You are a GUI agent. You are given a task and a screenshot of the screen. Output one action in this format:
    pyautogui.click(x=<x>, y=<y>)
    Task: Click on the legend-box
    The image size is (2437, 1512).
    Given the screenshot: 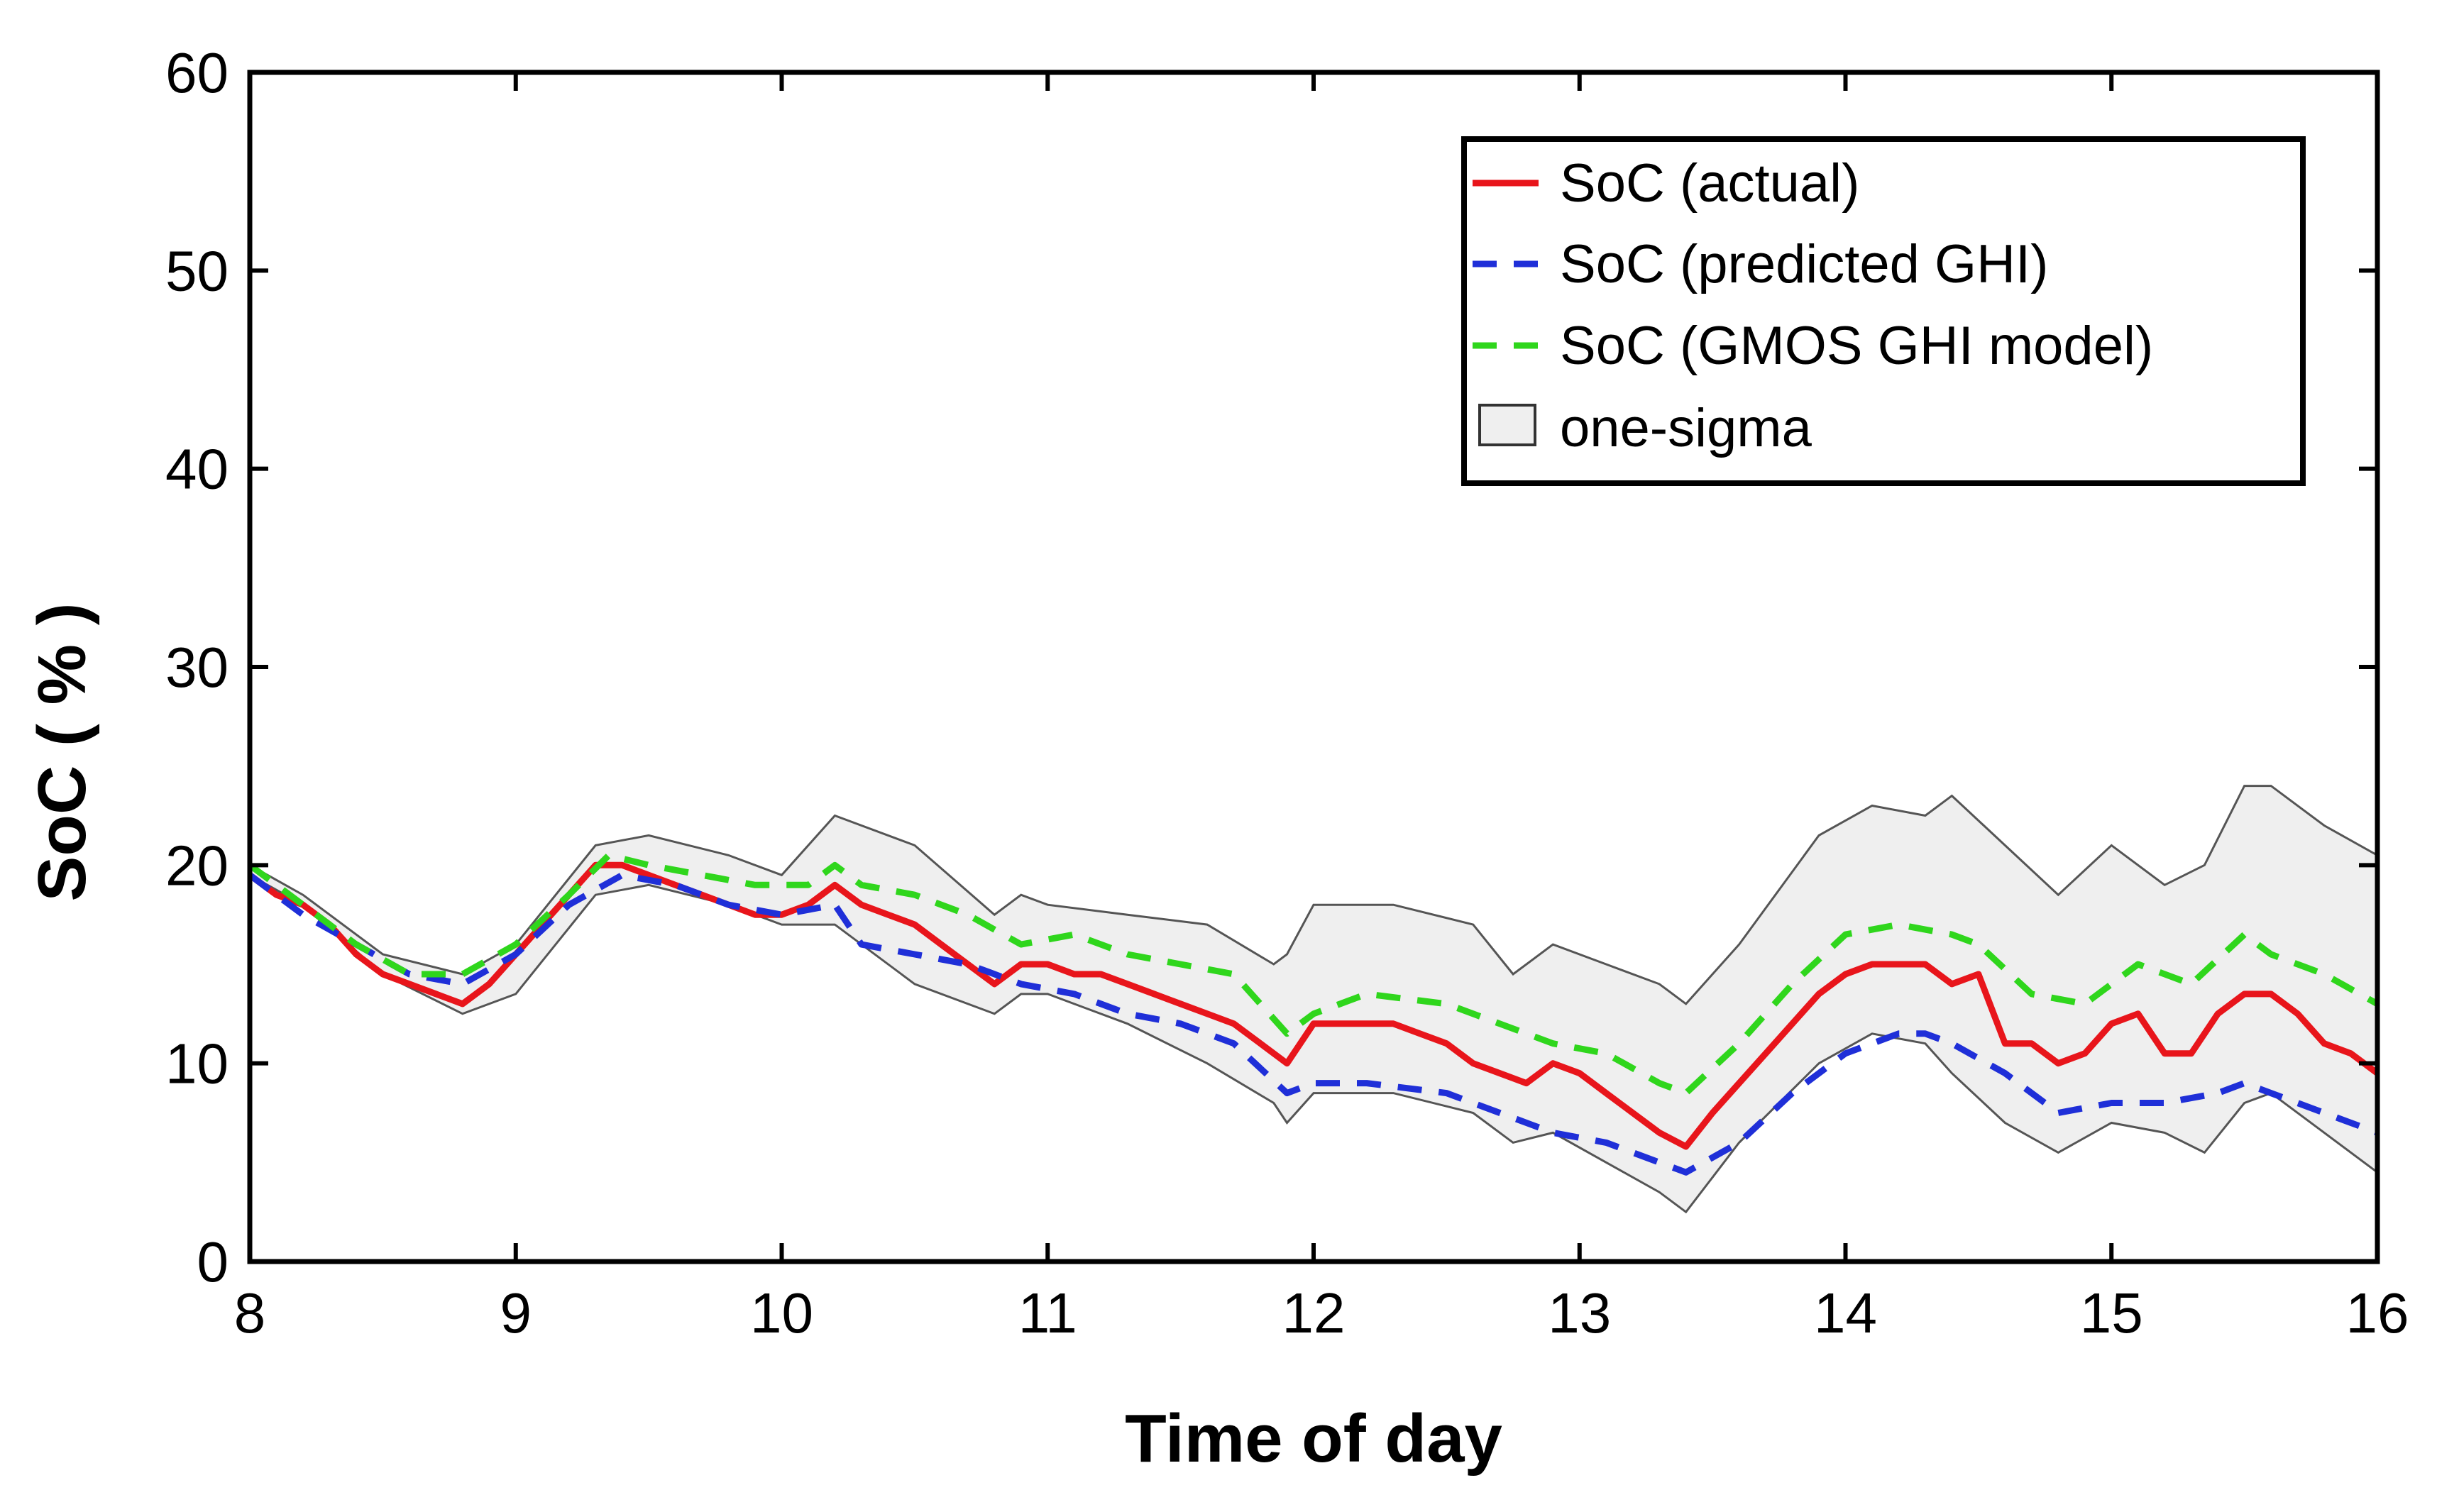 What is the action you would take?
    pyautogui.click(x=1883, y=311)
    